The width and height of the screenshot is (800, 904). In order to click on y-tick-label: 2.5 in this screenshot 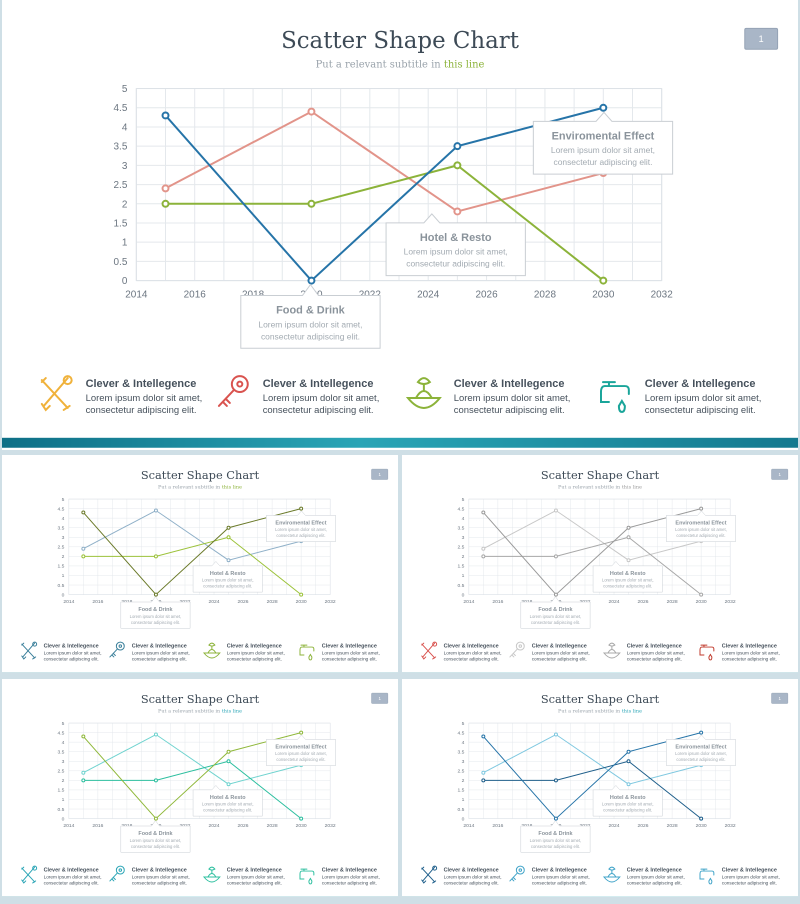, I will do `click(60, 772)`.